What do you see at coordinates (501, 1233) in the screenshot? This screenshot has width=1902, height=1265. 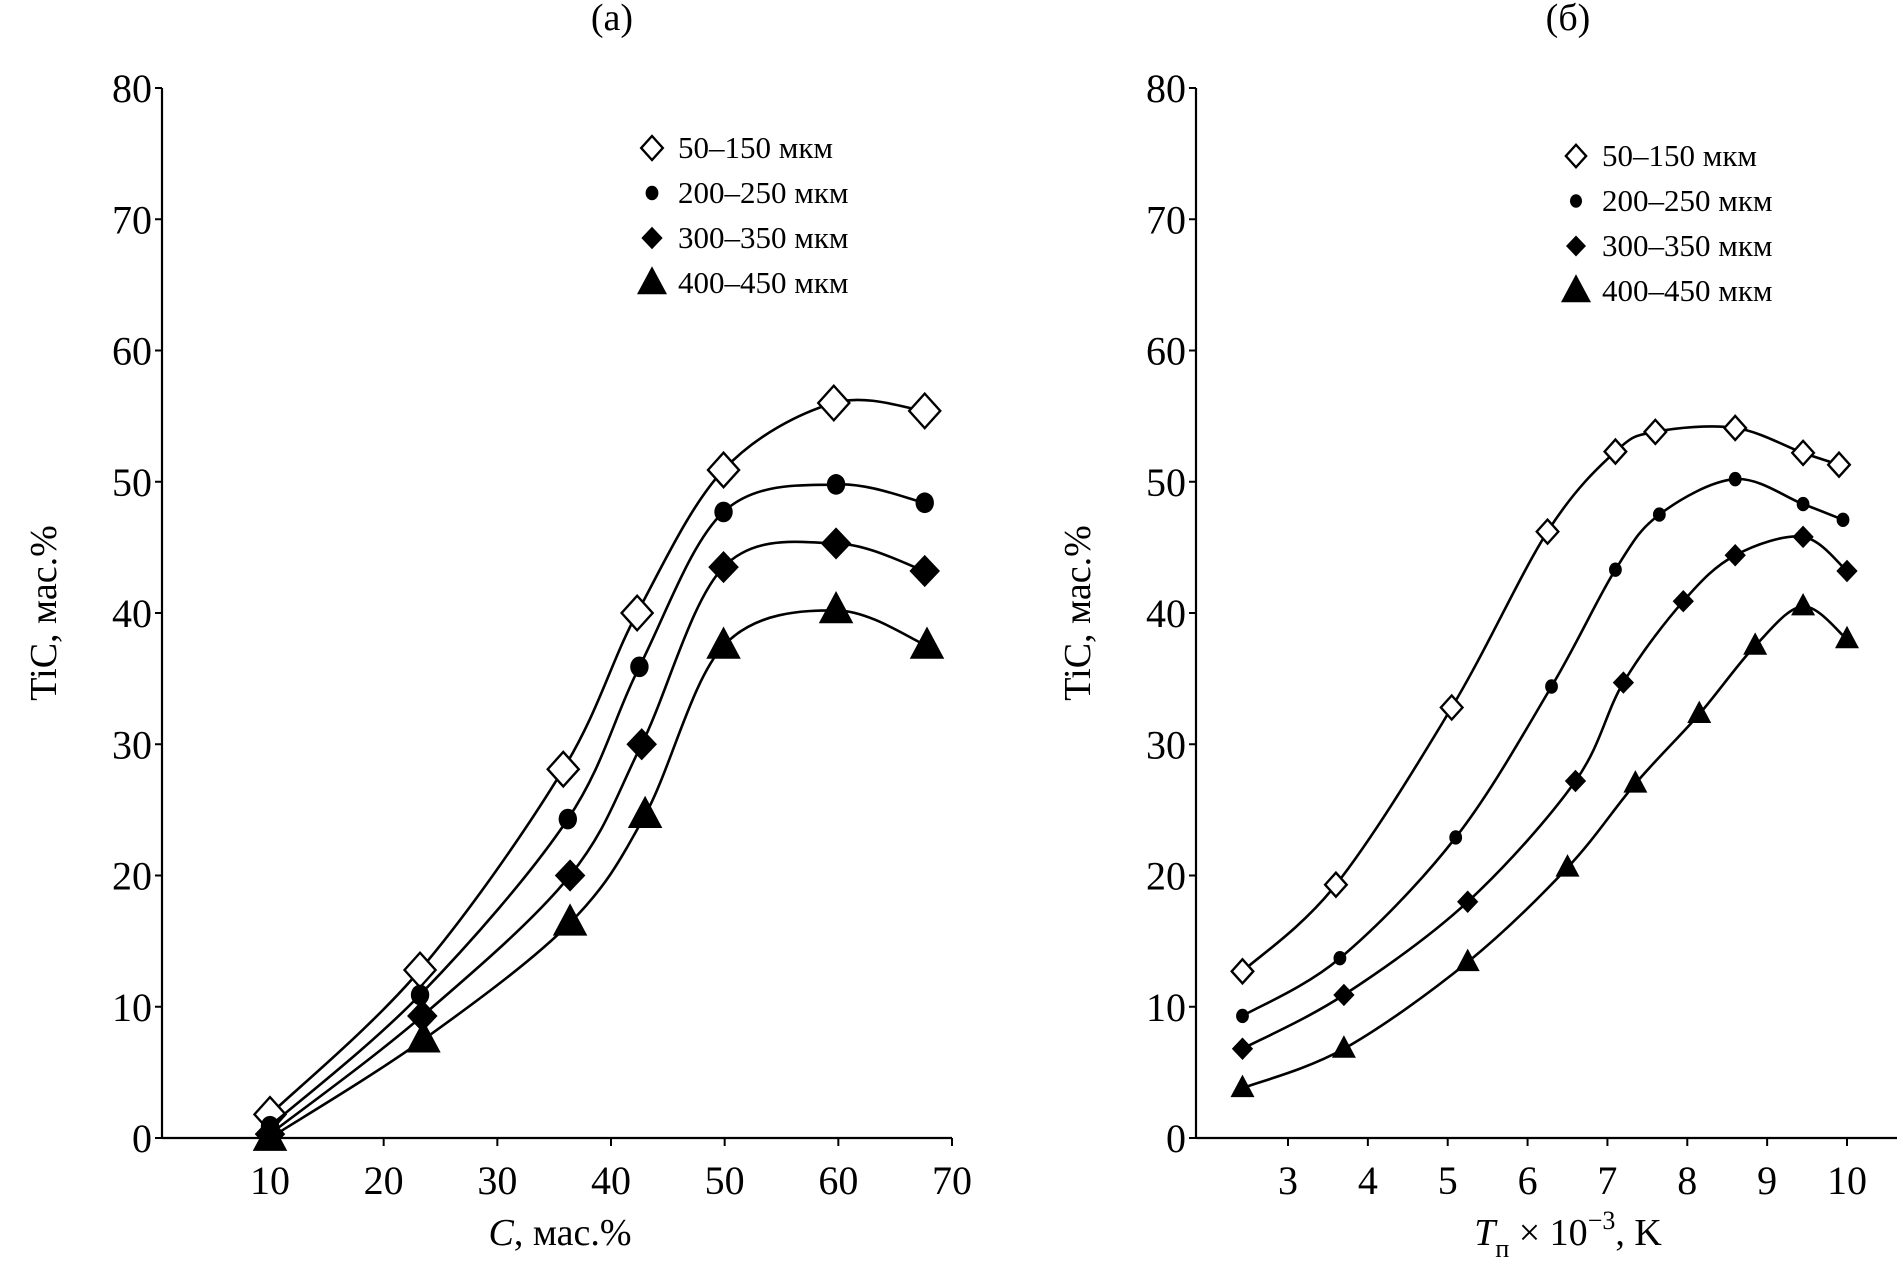 I see `x-title-italic: C` at bounding box center [501, 1233].